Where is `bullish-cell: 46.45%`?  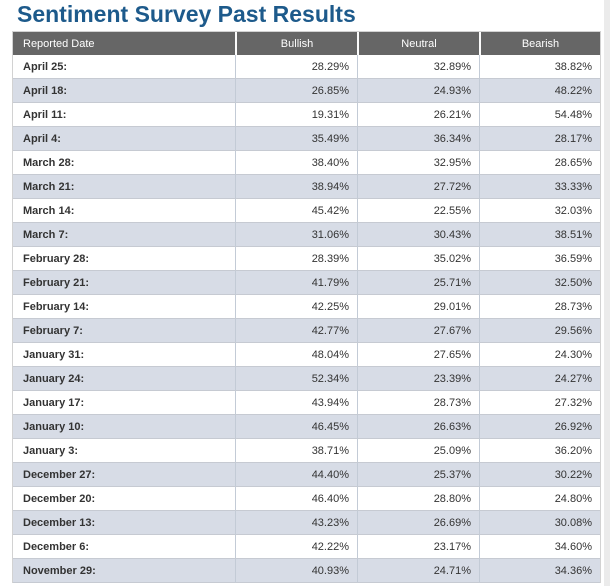
bullish-cell: 46.45% is located at coordinates (296, 427).